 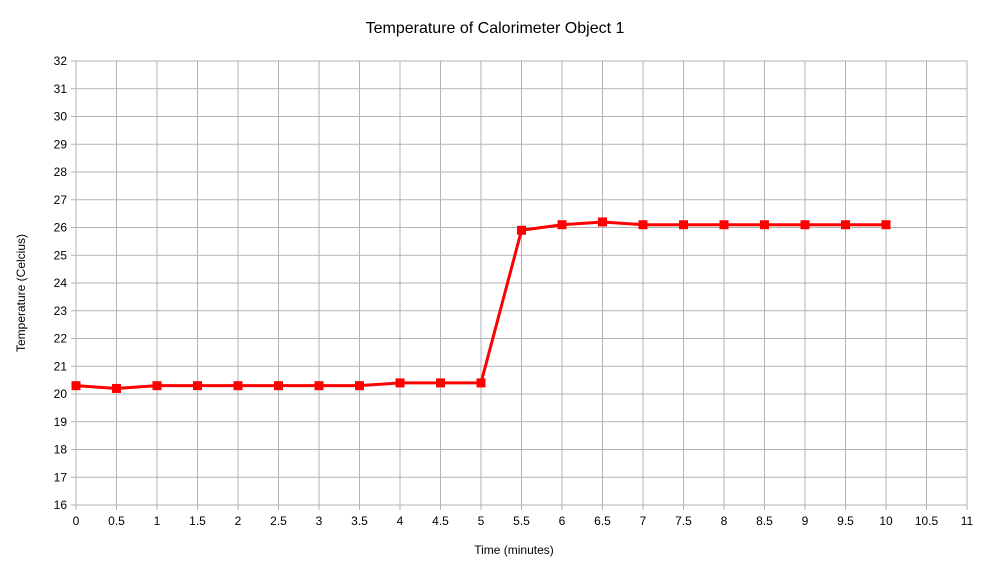 What do you see at coordinates (61, 89) in the screenshot?
I see `y-tick-label: 31` at bounding box center [61, 89].